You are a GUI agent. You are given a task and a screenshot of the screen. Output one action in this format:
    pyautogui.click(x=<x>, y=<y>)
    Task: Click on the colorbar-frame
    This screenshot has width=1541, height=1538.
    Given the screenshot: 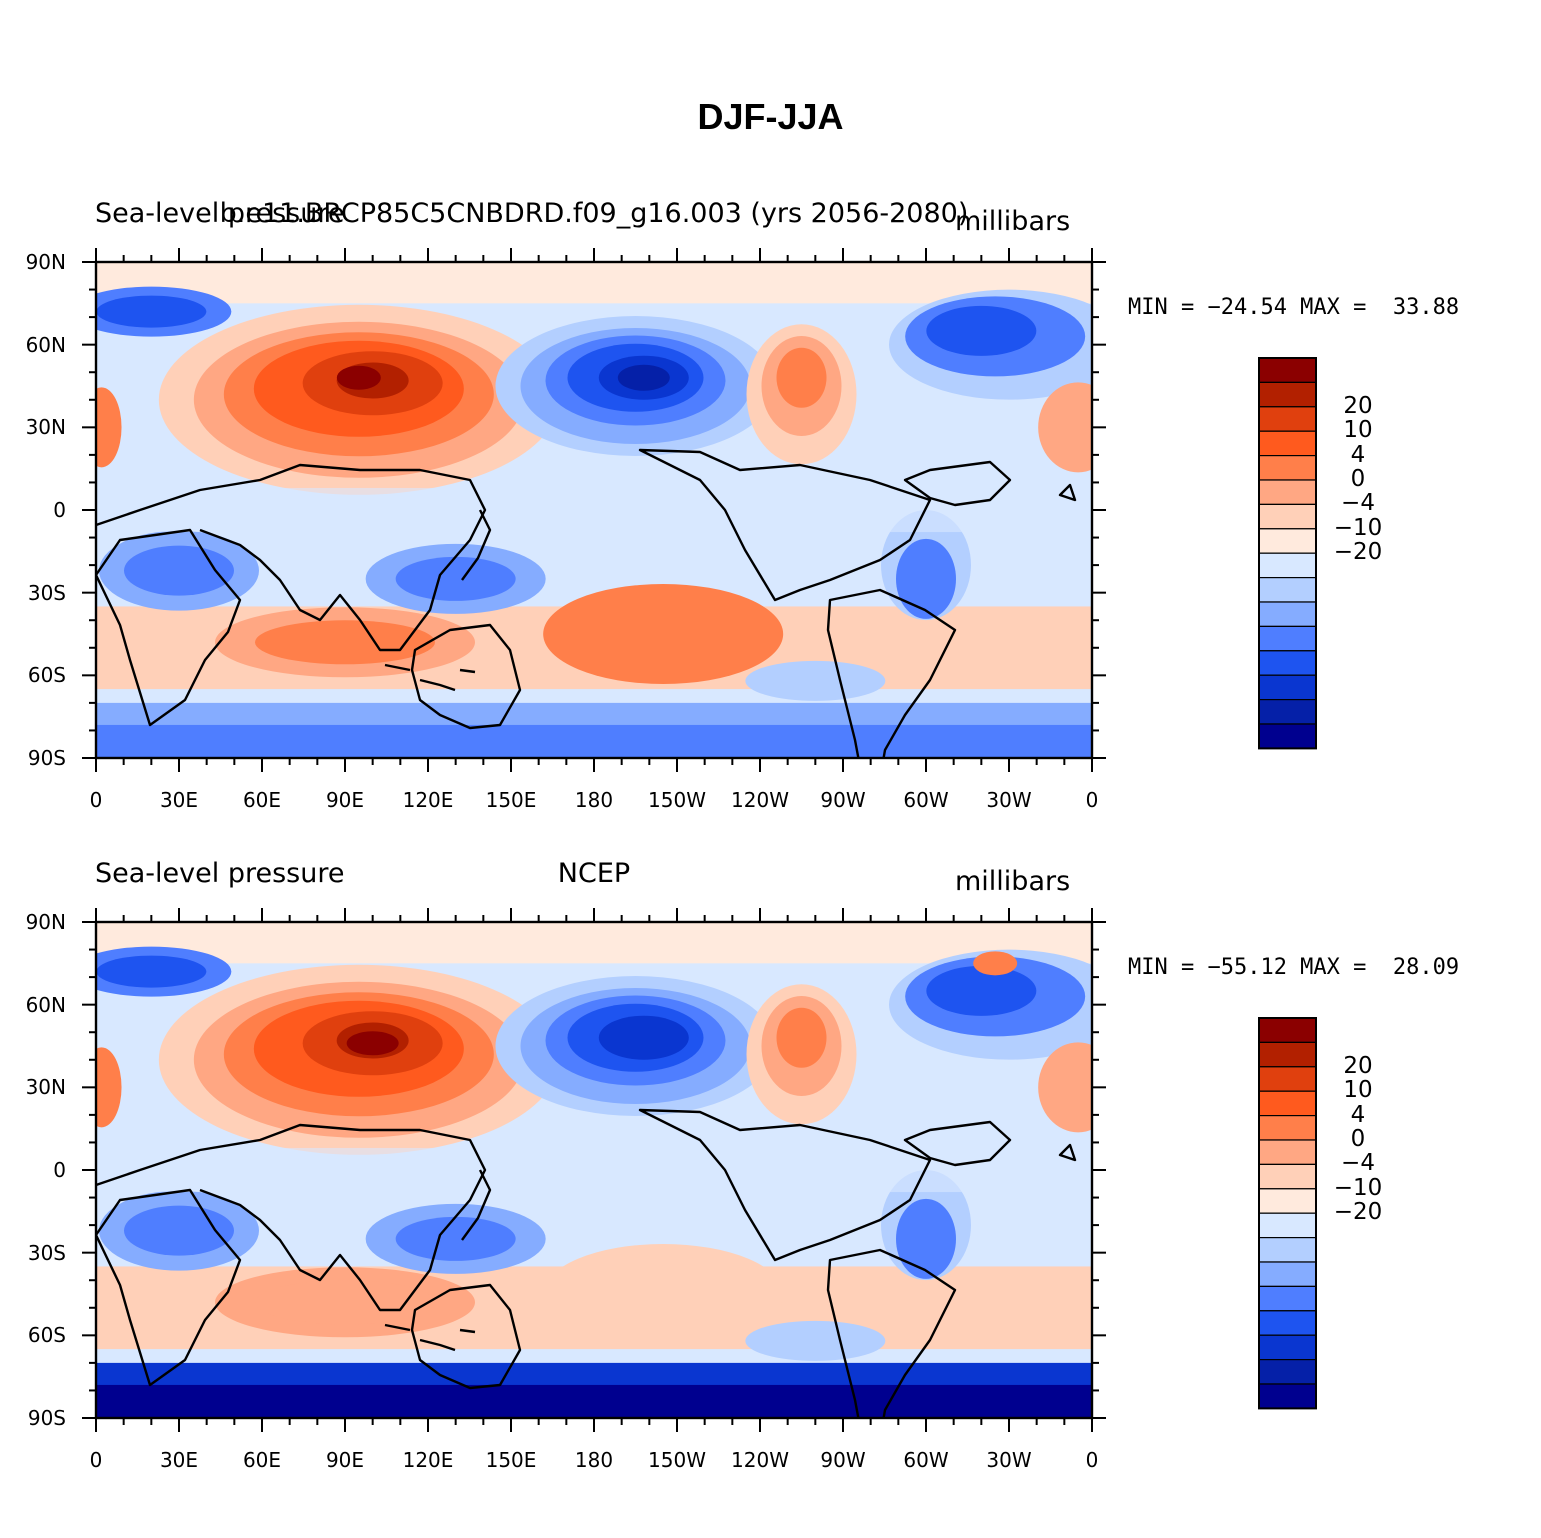 What is the action you would take?
    pyautogui.click(x=1287, y=1213)
    